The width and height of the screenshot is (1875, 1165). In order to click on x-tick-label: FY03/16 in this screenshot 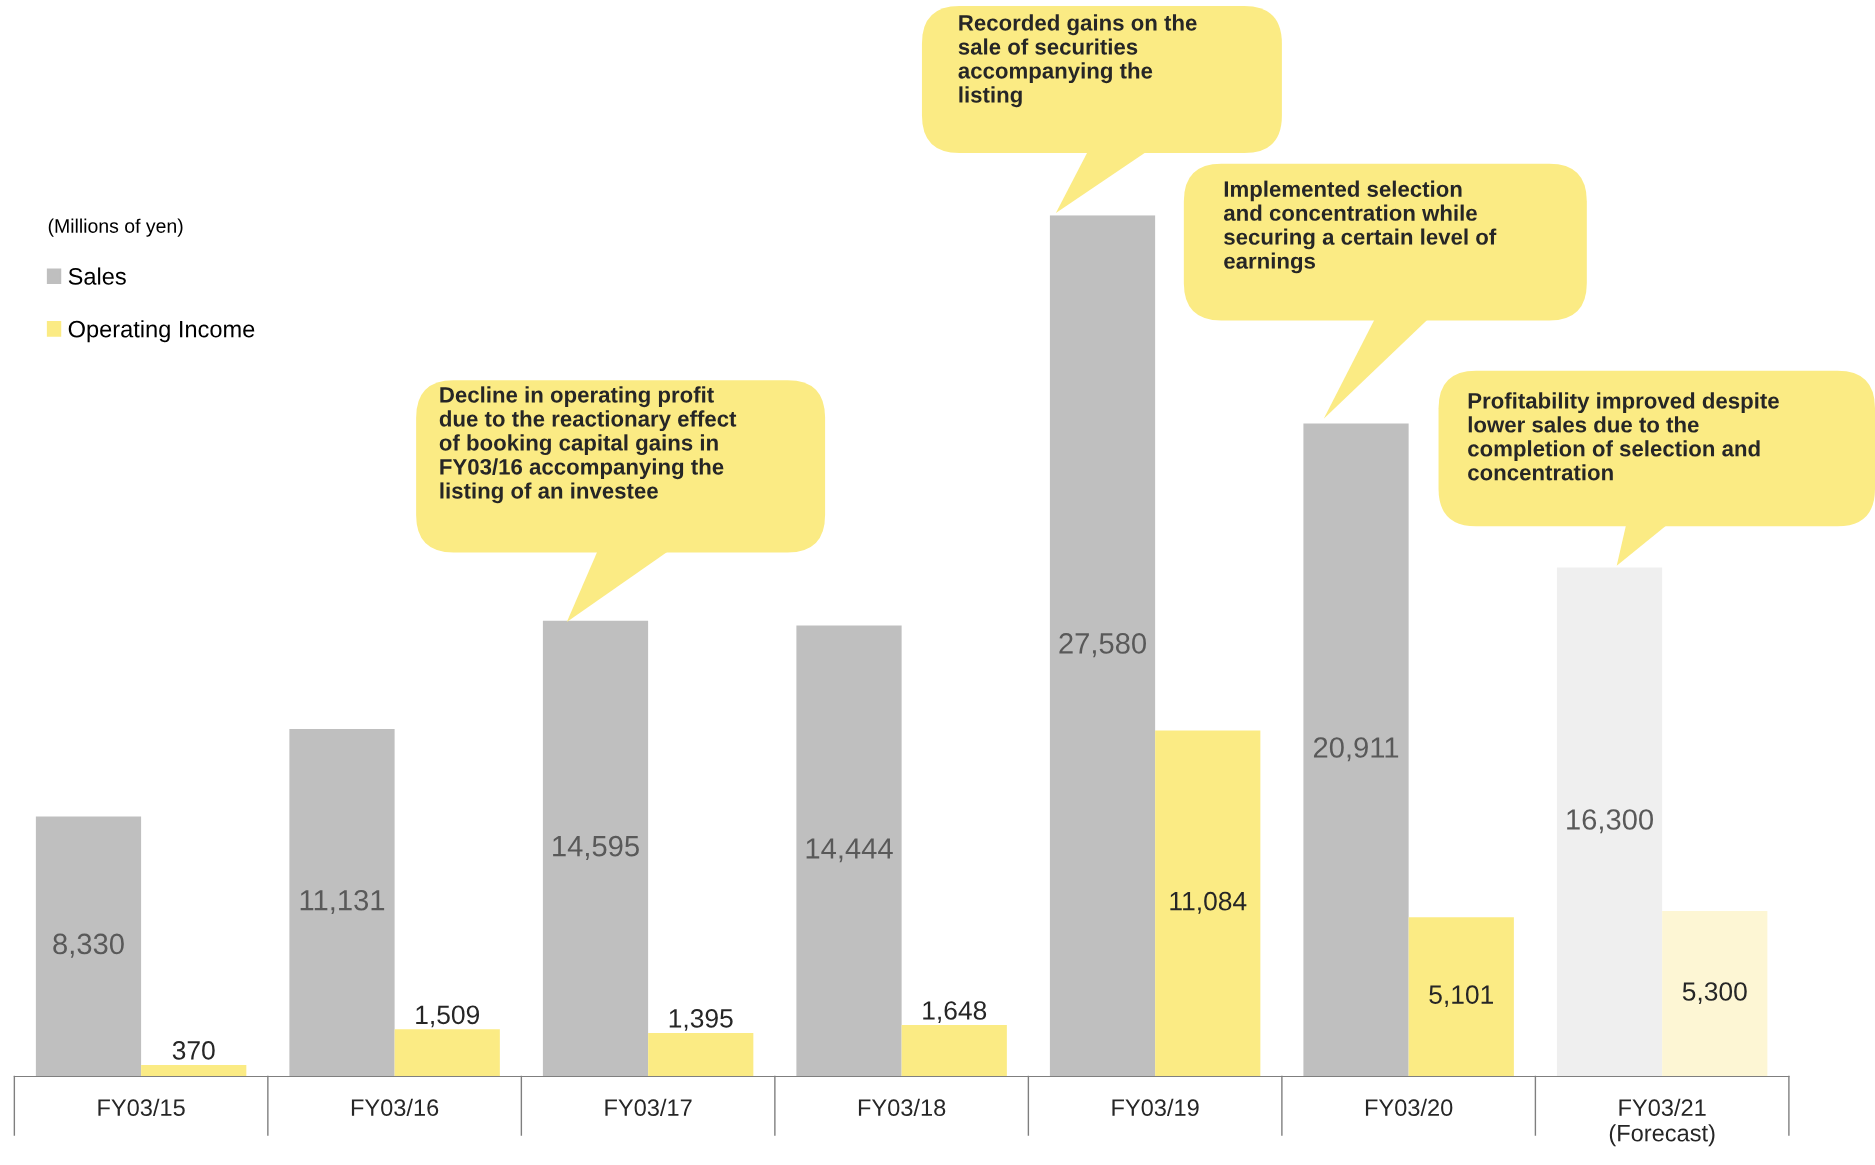, I will do `click(395, 1107)`.